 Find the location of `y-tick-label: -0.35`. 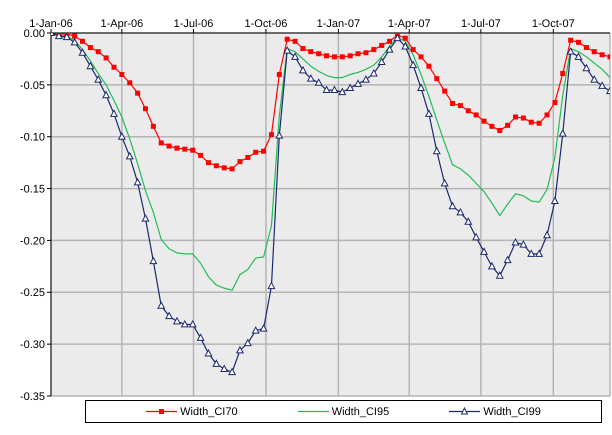

y-tick-label: -0.35 is located at coordinates (32, 396).